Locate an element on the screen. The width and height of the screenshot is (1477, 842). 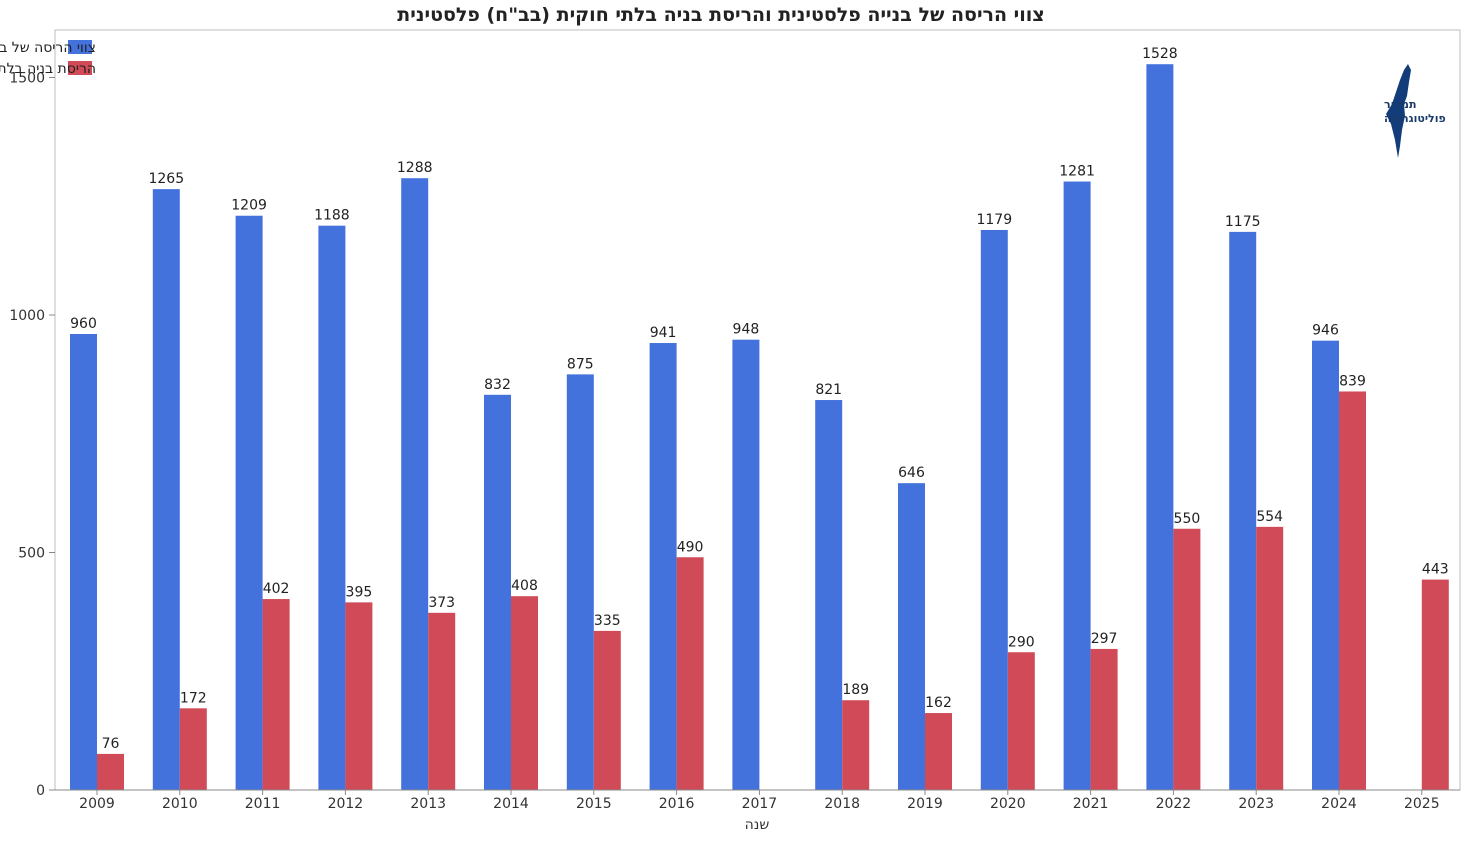
bar-demolitions-2016 is located at coordinates (690, 673).